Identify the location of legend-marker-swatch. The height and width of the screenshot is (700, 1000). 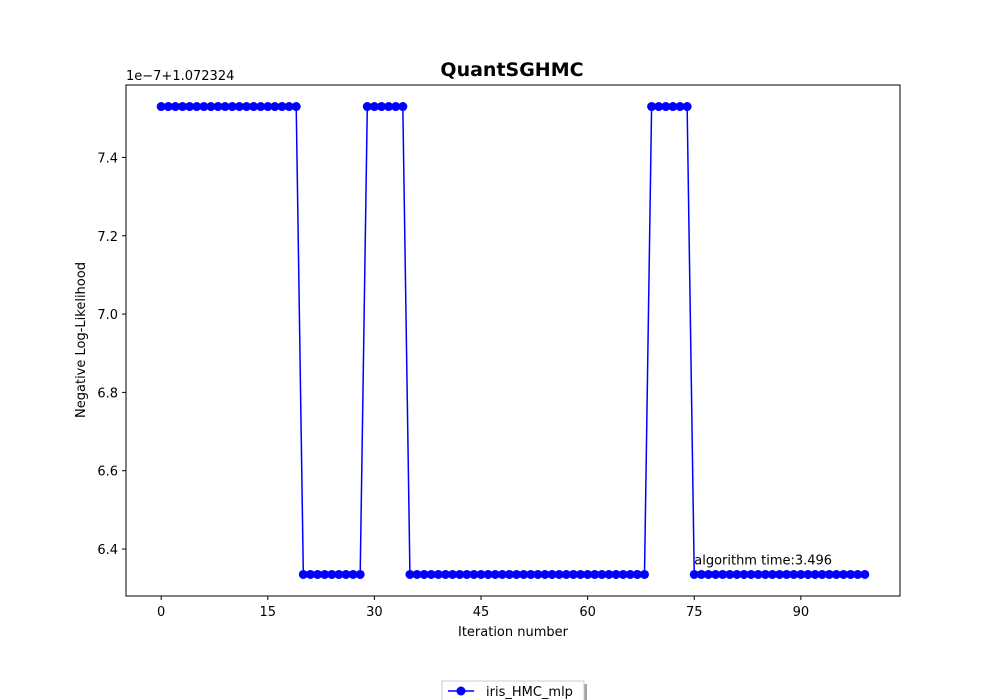
(461, 691).